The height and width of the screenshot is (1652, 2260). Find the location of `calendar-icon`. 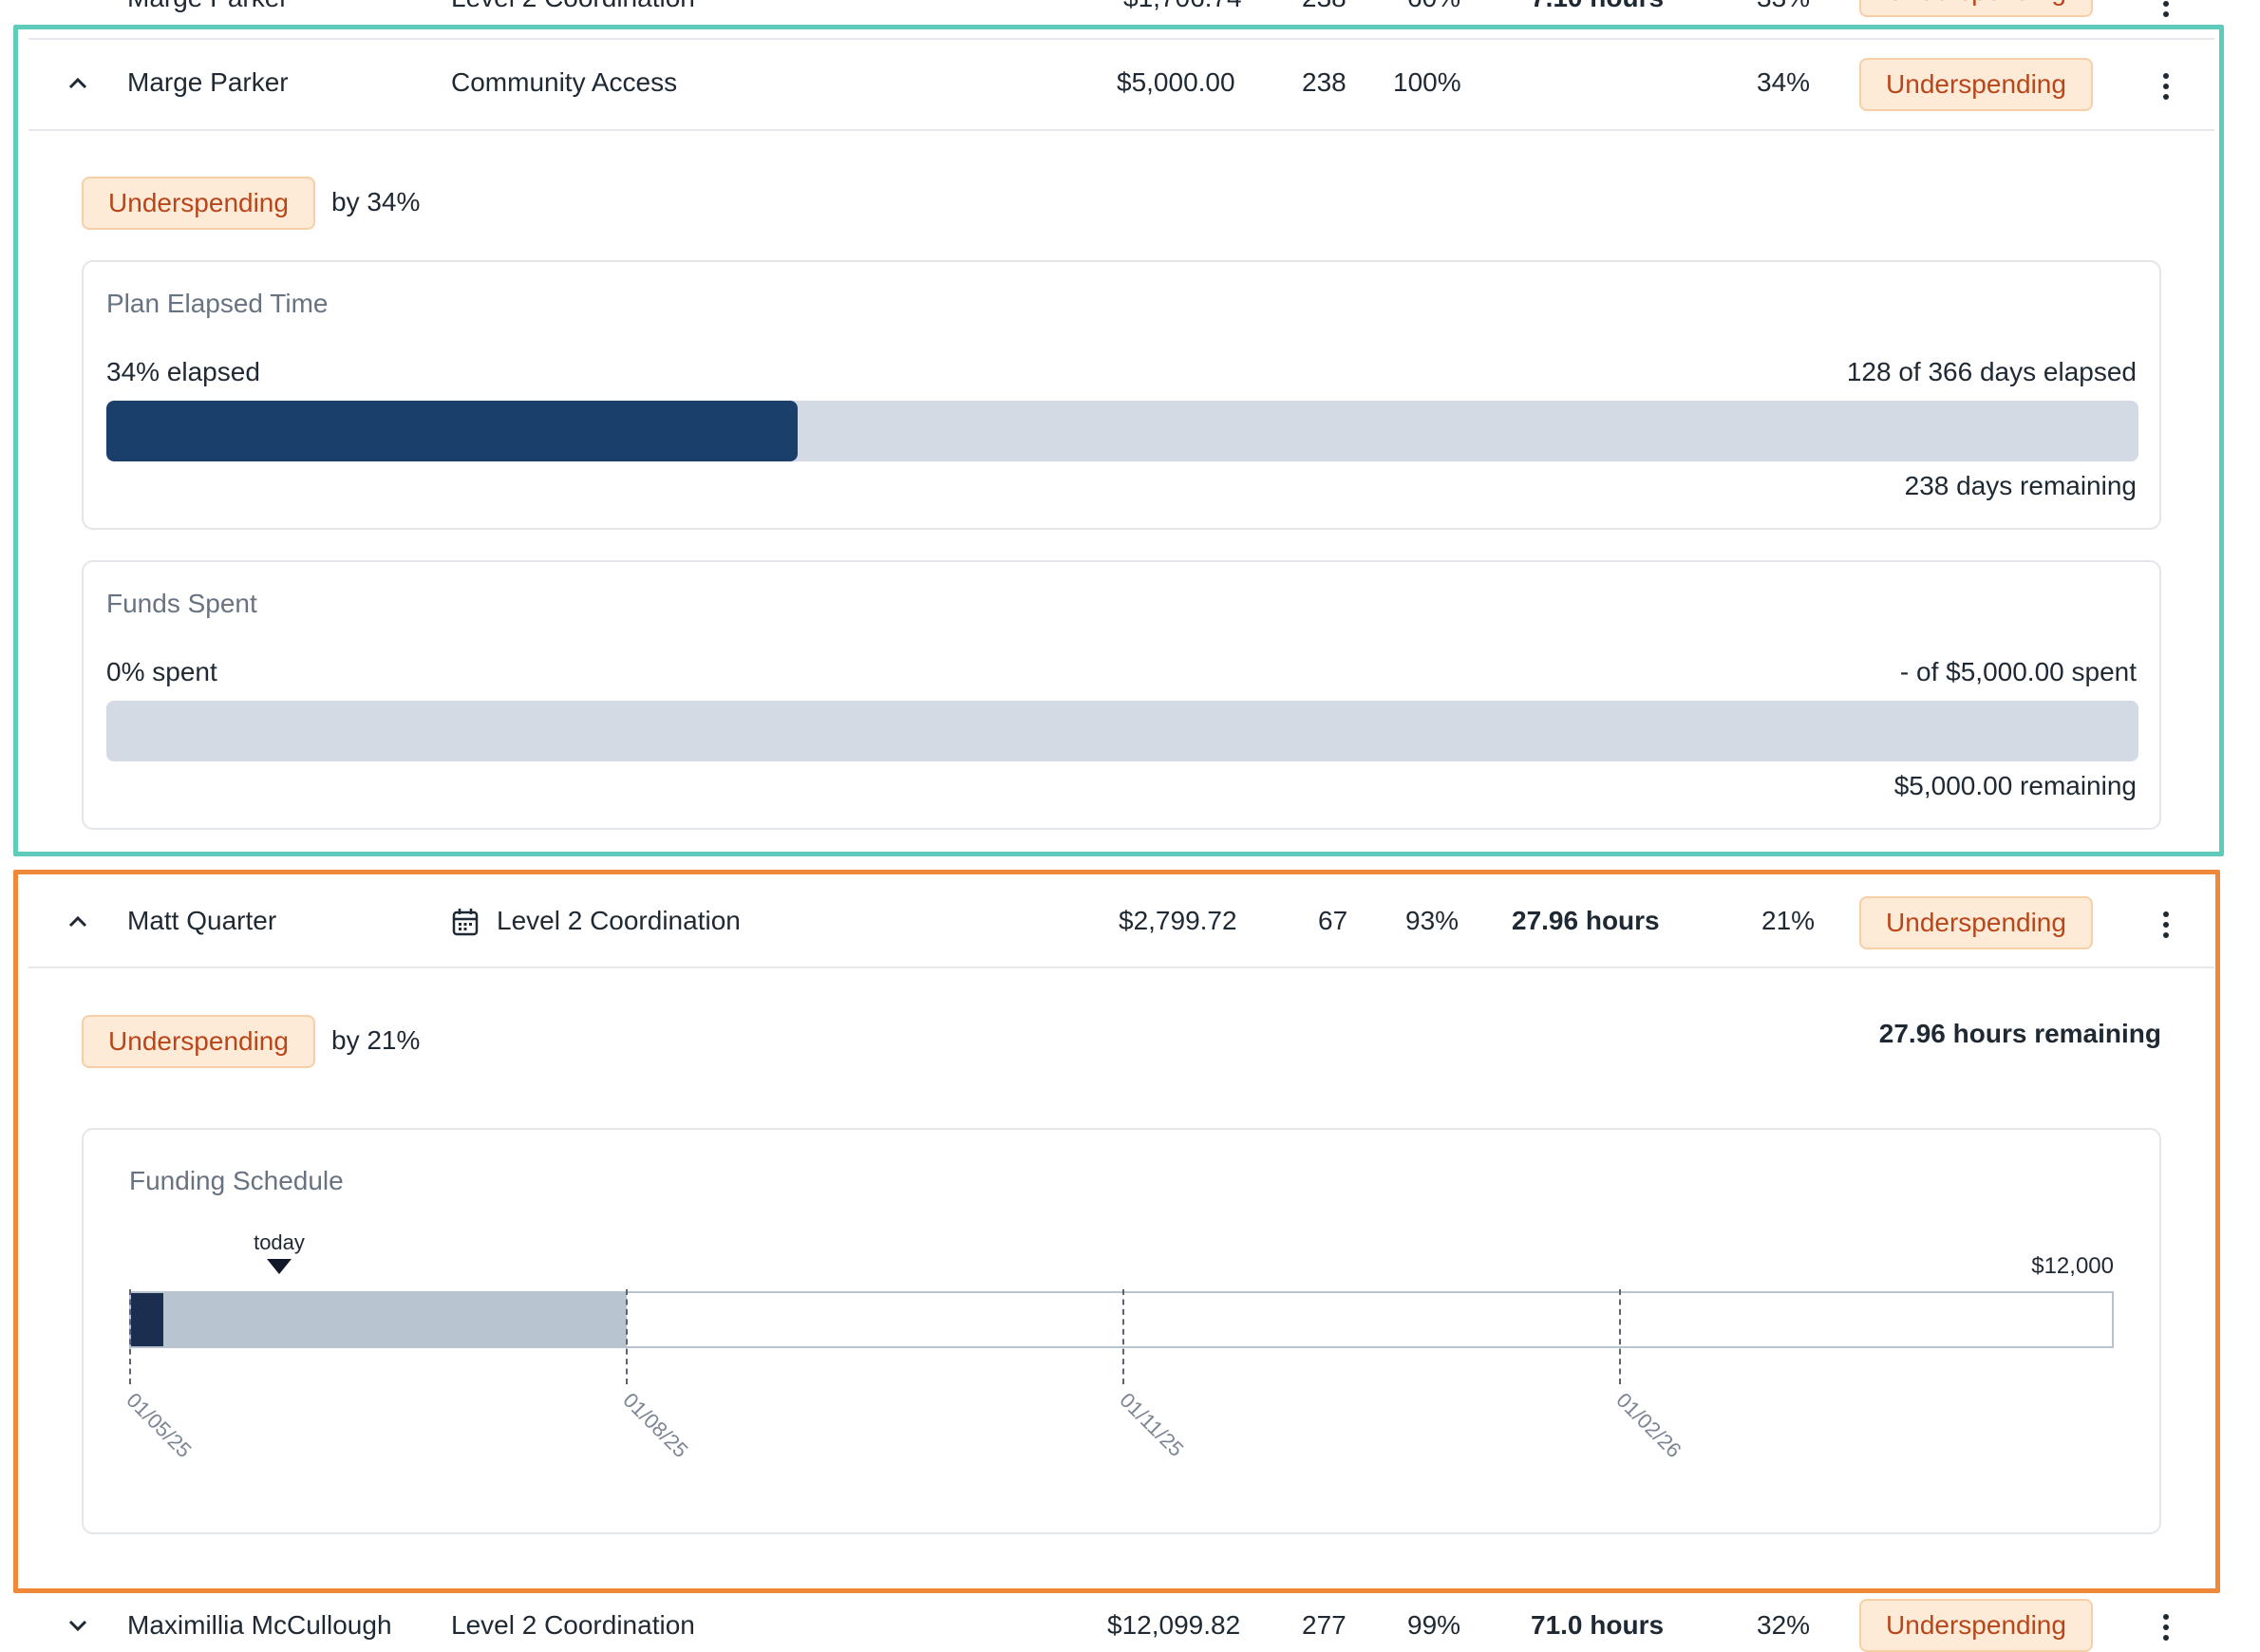

calendar-icon is located at coordinates (465, 922).